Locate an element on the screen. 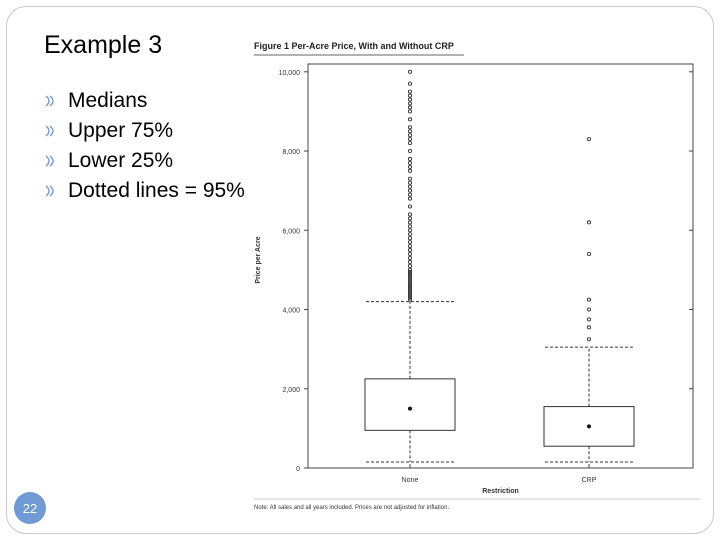 The width and height of the screenshot is (720, 540). x-tick-label: CRP is located at coordinates (589, 480).